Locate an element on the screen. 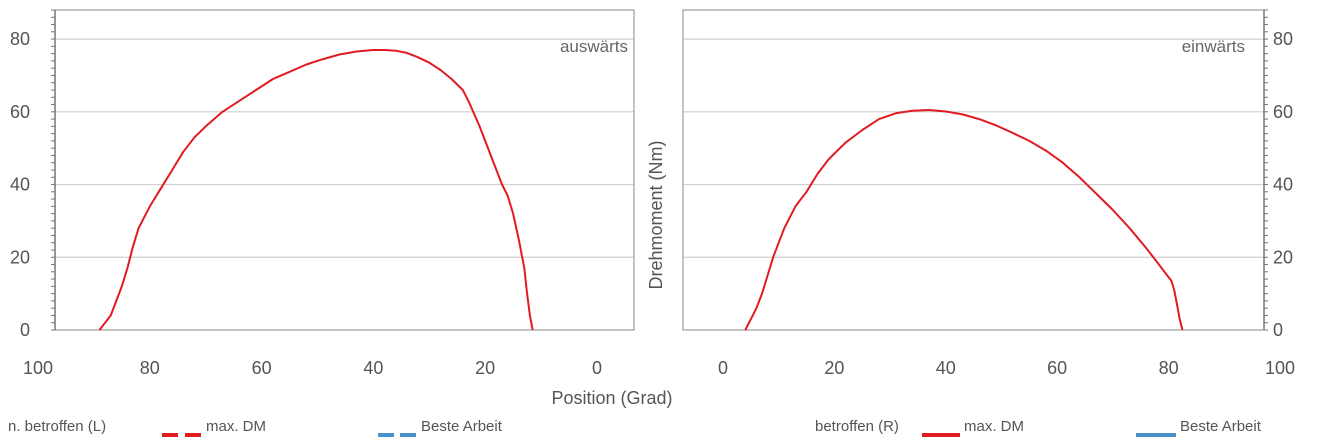  right-annotation: einwärts is located at coordinates (1213, 46).